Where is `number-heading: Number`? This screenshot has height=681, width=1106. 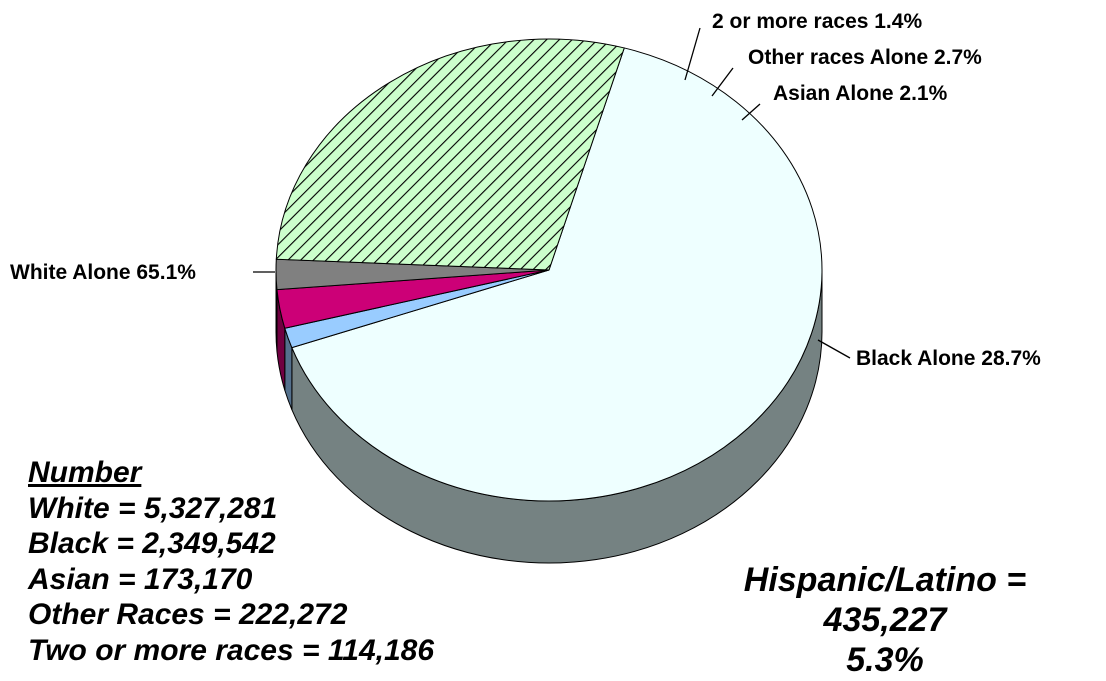 number-heading: Number is located at coordinates (85, 472).